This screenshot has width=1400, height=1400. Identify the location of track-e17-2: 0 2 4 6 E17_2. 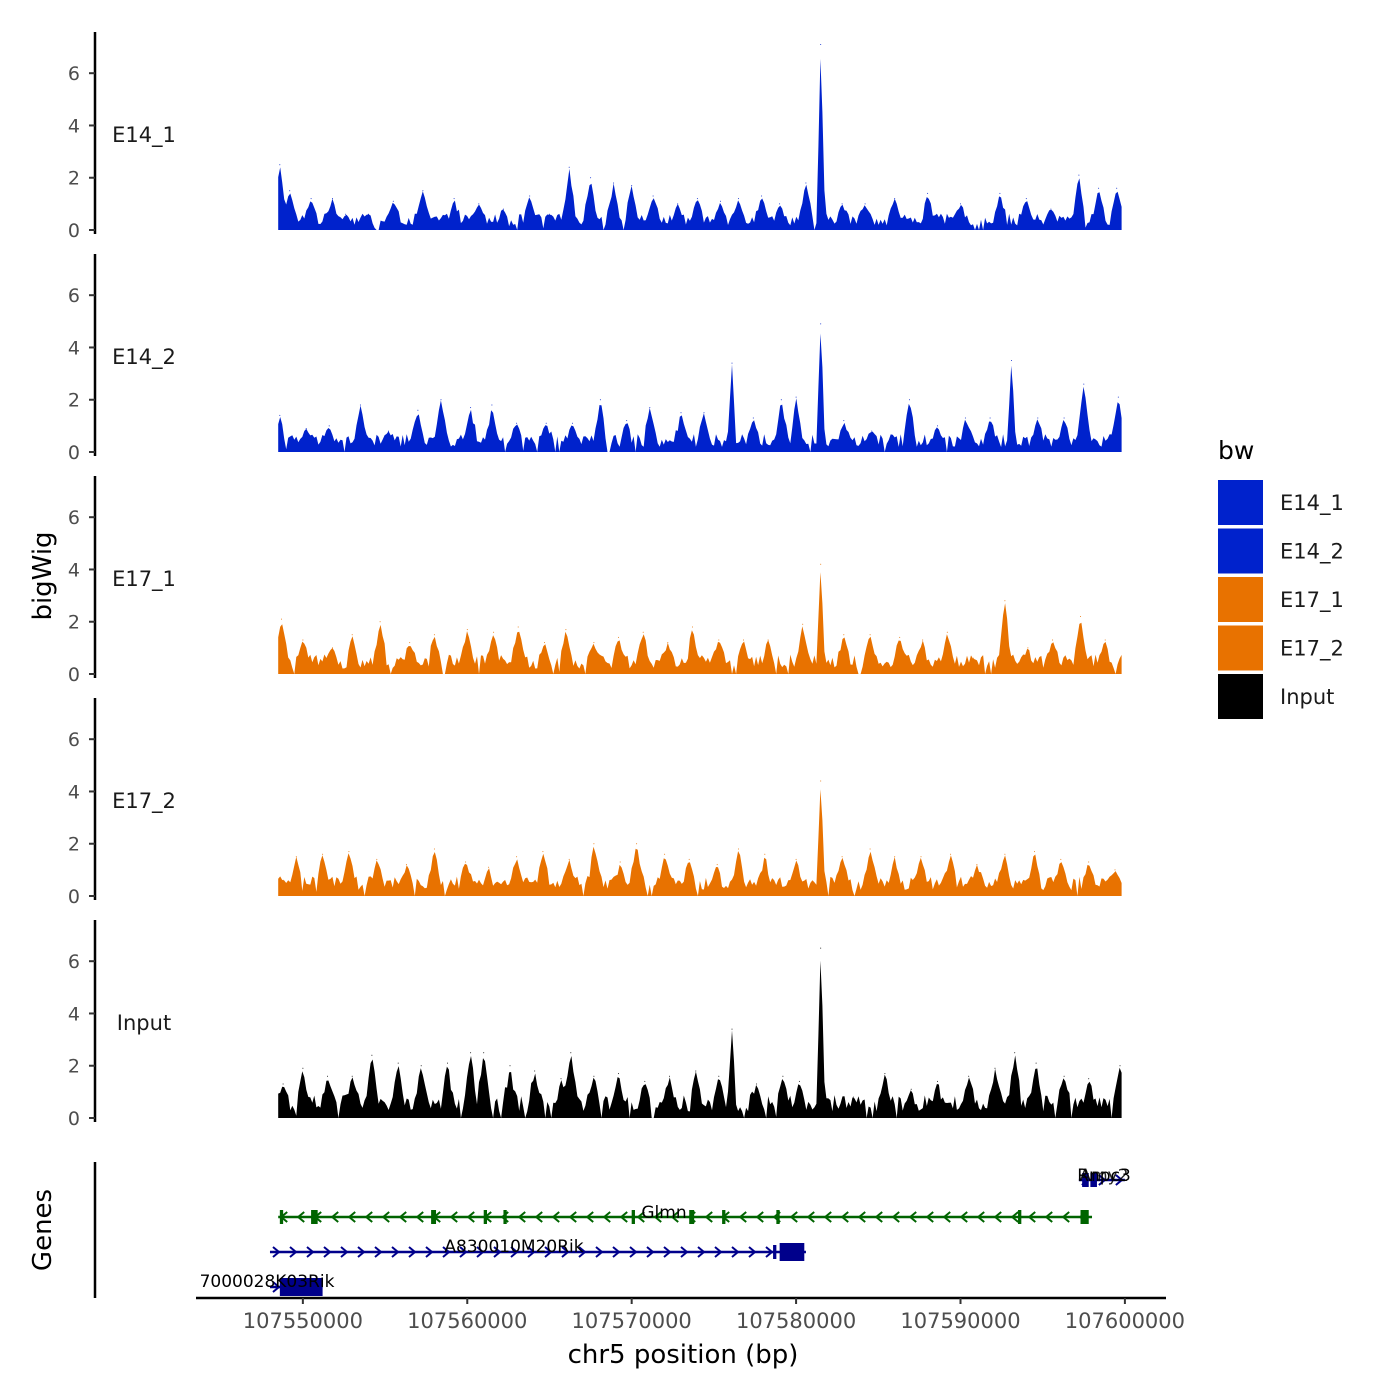
(595, 803).